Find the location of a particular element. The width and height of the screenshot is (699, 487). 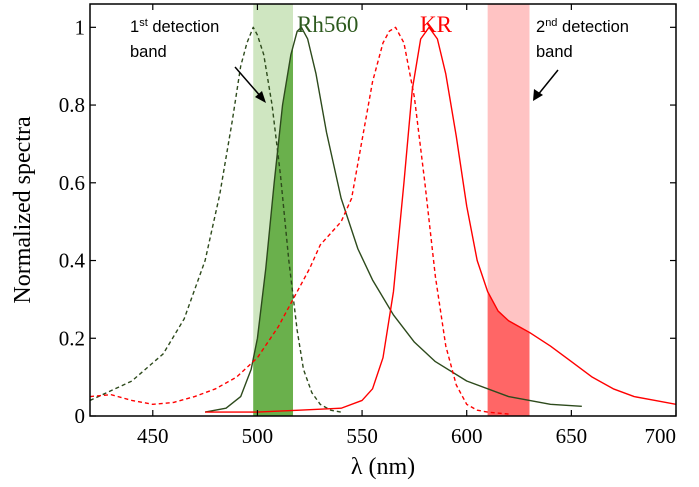

y-tick-label: 0.2 is located at coordinates (72, 338).